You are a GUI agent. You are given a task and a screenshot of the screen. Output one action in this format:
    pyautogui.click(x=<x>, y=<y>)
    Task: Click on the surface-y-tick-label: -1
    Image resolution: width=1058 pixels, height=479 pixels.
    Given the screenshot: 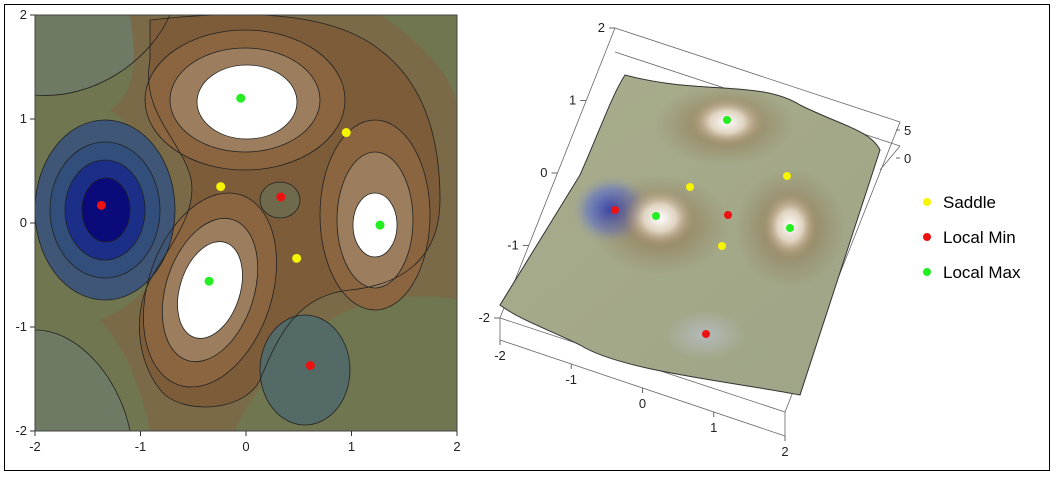 What is the action you would take?
    pyautogui.click(x=513, y=245)
    